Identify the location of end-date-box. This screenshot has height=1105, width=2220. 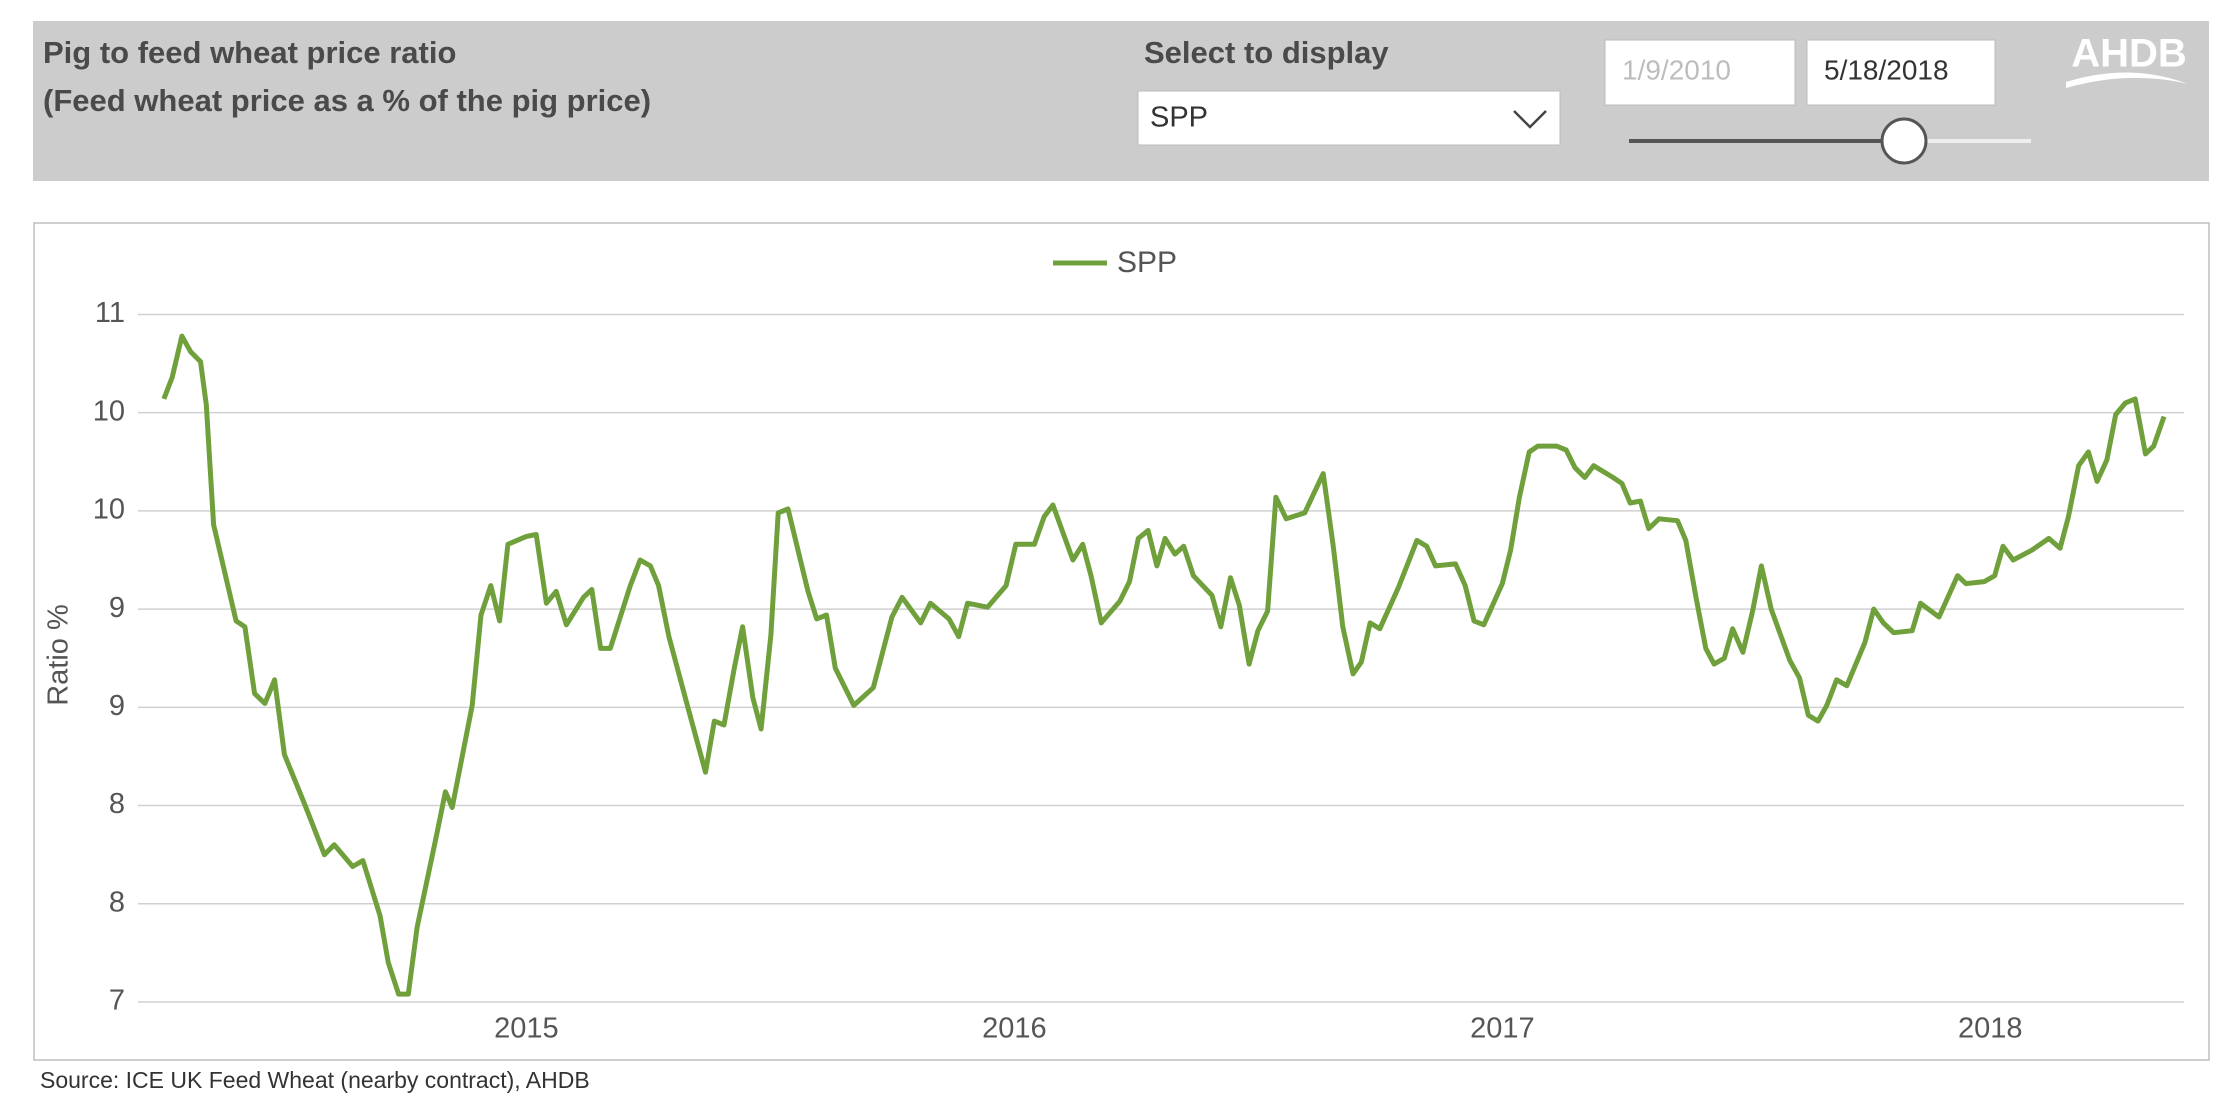
(1901, 72).